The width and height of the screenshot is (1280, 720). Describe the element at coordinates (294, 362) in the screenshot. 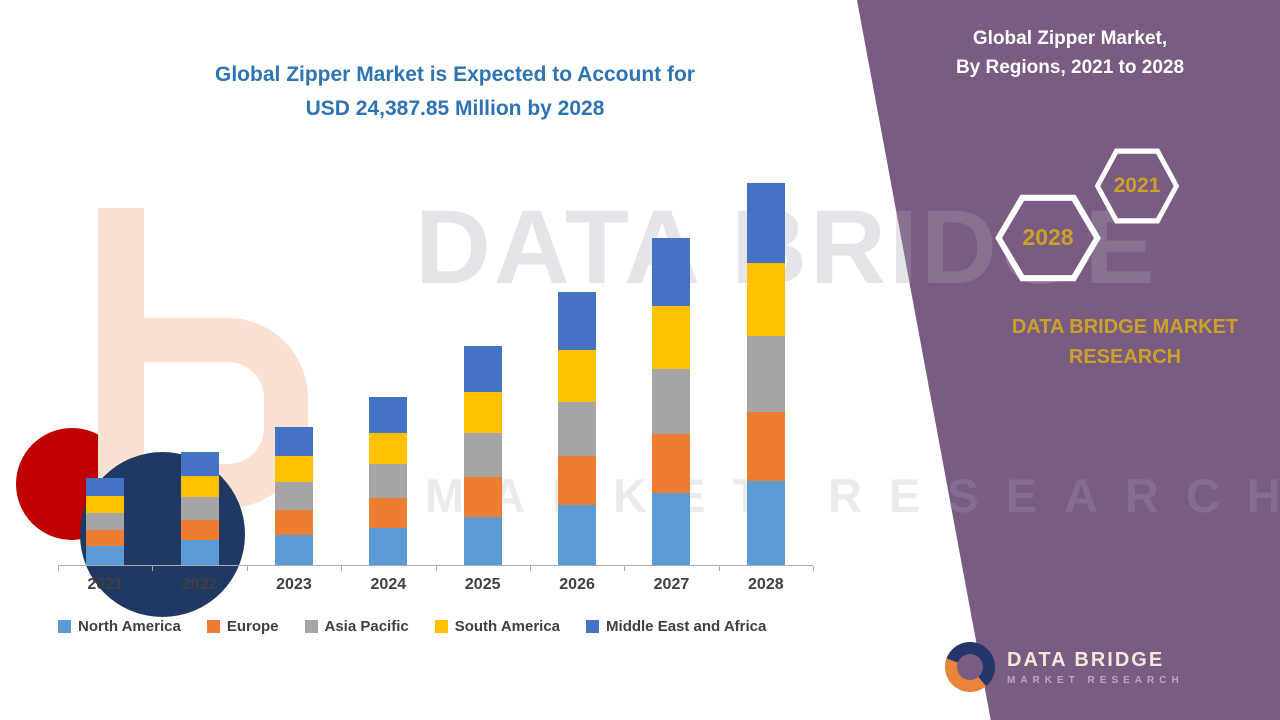

I see `bar-2023` at that location.